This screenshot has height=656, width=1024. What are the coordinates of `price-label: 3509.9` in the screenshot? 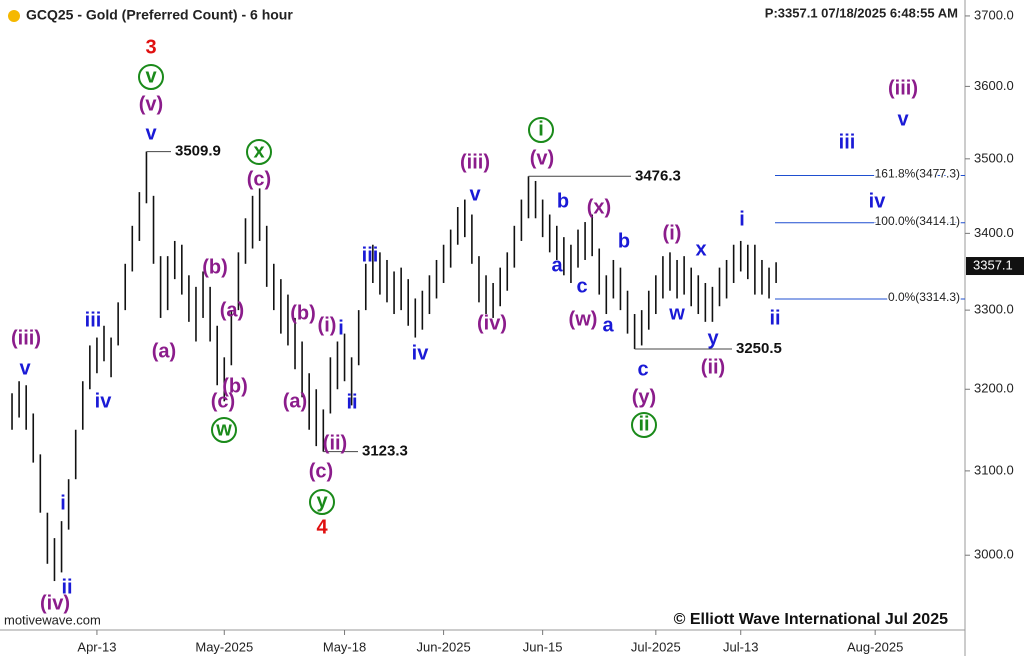 It's located at (198, 151).